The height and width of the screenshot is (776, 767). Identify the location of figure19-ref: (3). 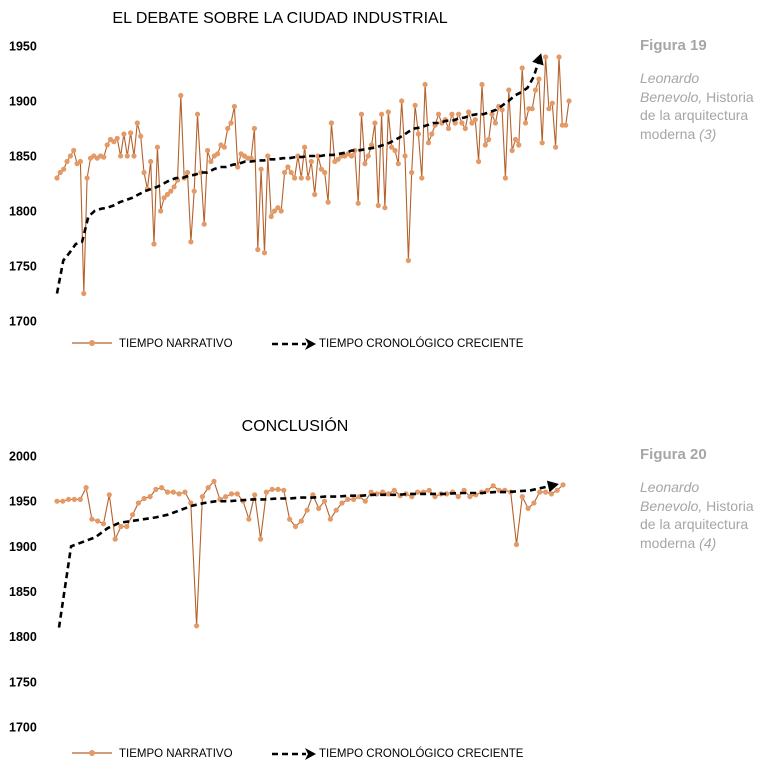
(708, 133).